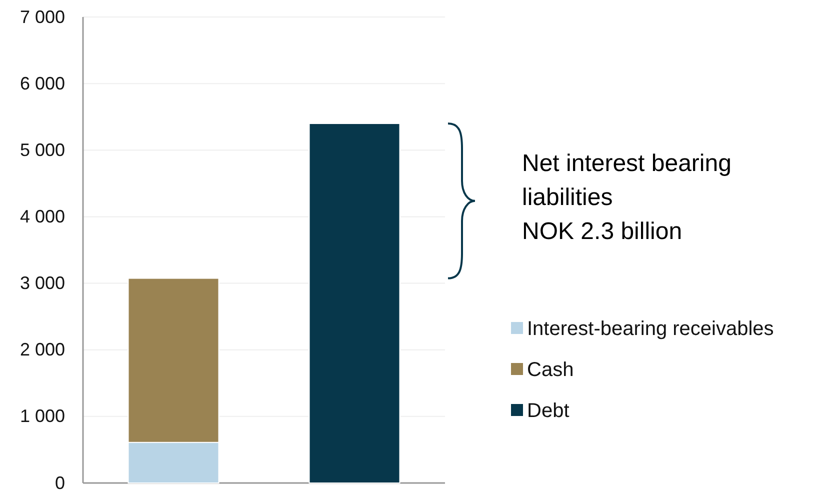 The image size is (826, 492). Describe the element at coordinates (42, 150) in the screenshot. I see `y-tick-label: 5 000` at that location.